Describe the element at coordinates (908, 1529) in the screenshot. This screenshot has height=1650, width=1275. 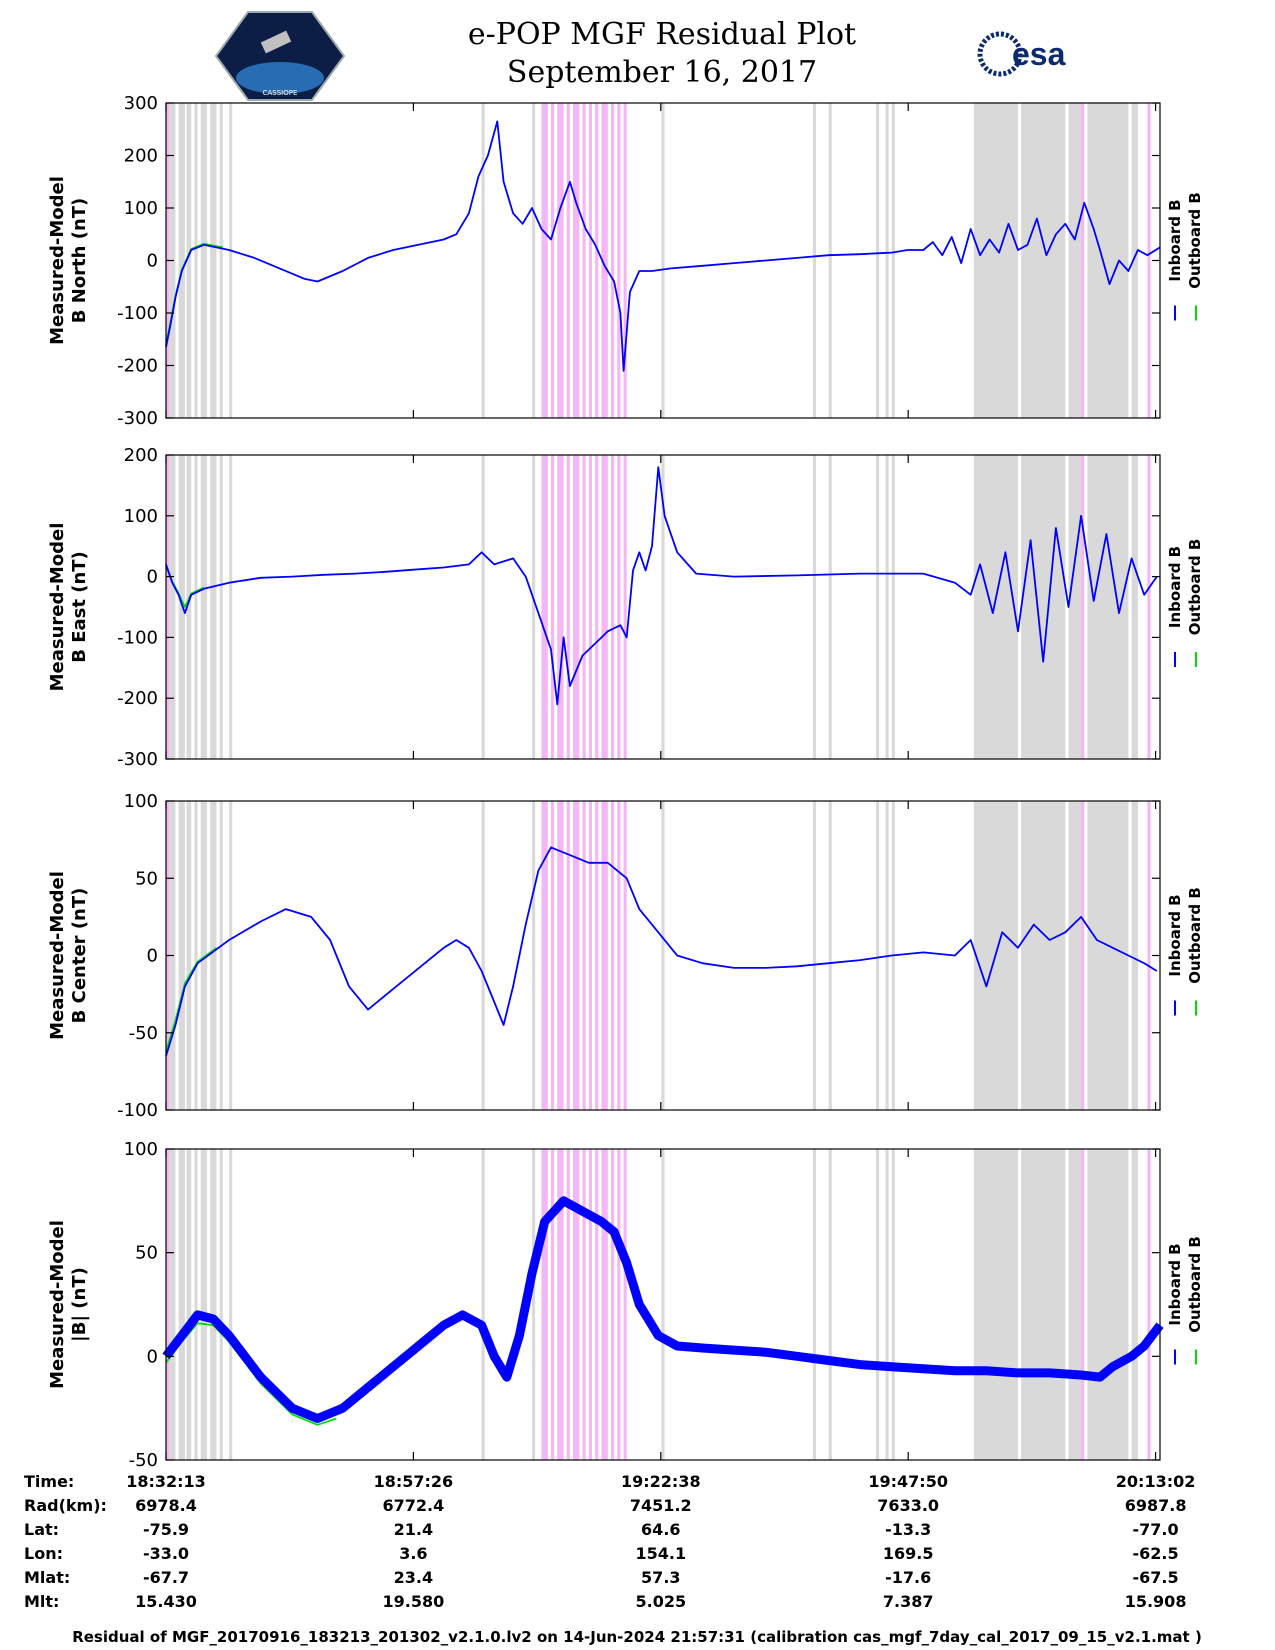
I see `ephem-cell: -13.3` at that location.